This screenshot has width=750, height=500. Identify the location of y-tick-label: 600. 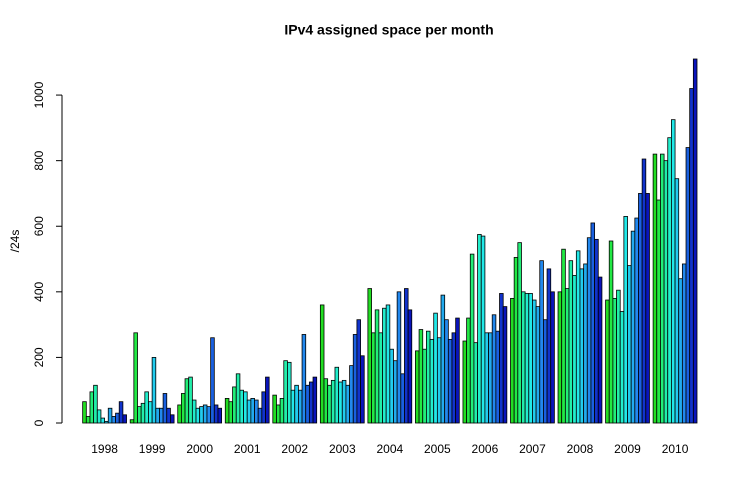
(39, 226).